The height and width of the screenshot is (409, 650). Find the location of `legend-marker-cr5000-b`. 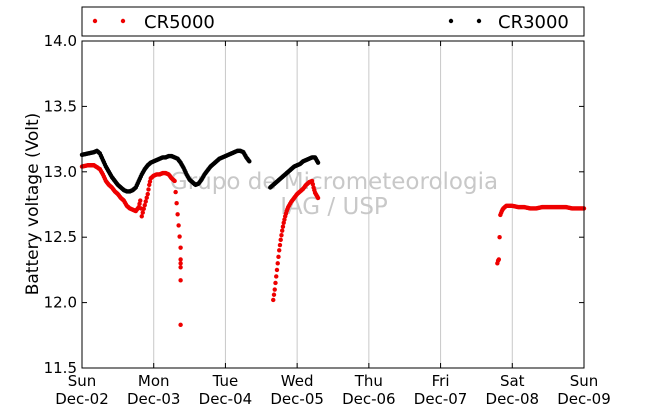

legend-marker-cr5000-b is located at coordinates (123, 21).